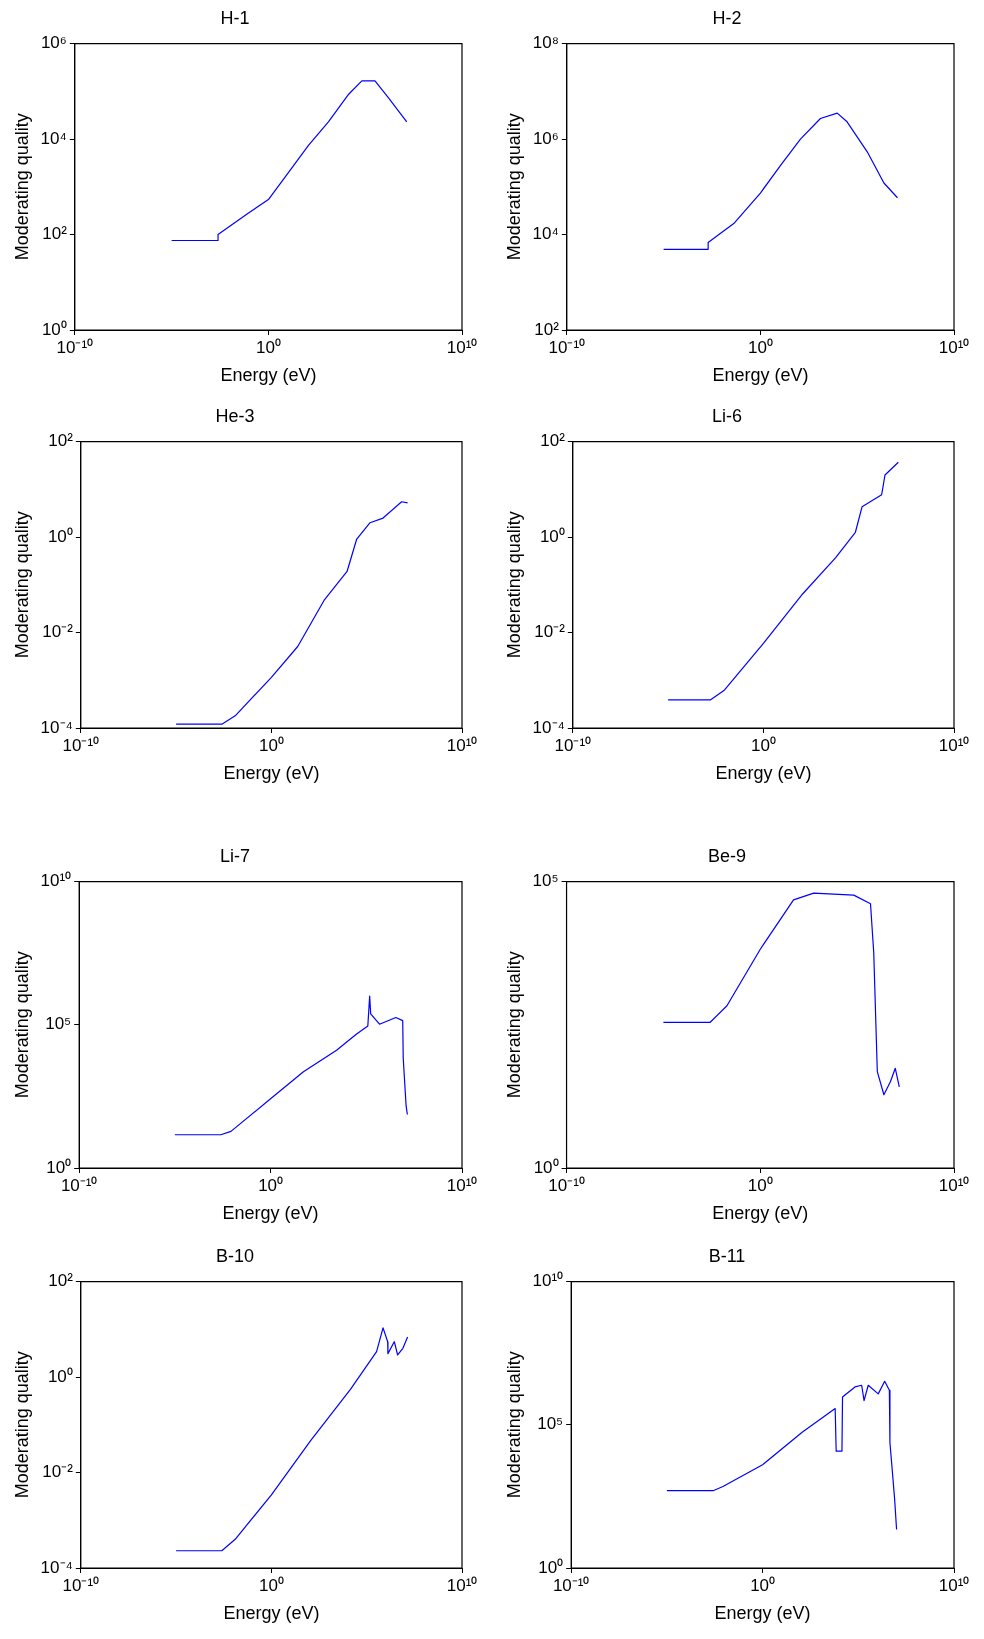 The width and height of the screenshot is (984, 1639). I want to click on chart-title: B-11, so click(727, 1255).